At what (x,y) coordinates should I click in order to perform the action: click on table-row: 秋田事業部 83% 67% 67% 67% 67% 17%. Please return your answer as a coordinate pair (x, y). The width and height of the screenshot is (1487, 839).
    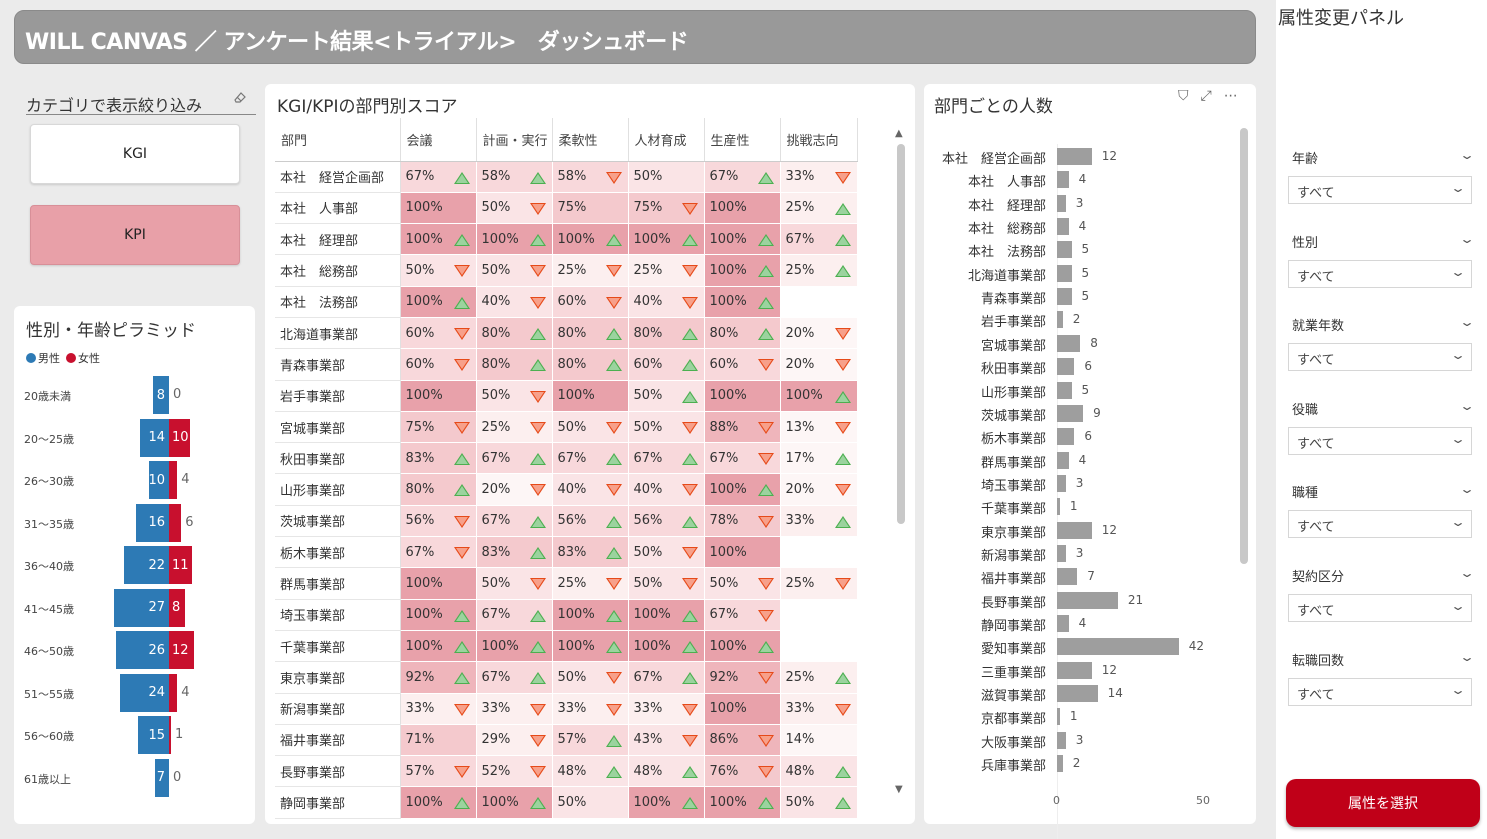
    Looking at the image, I should click on (566, 458).